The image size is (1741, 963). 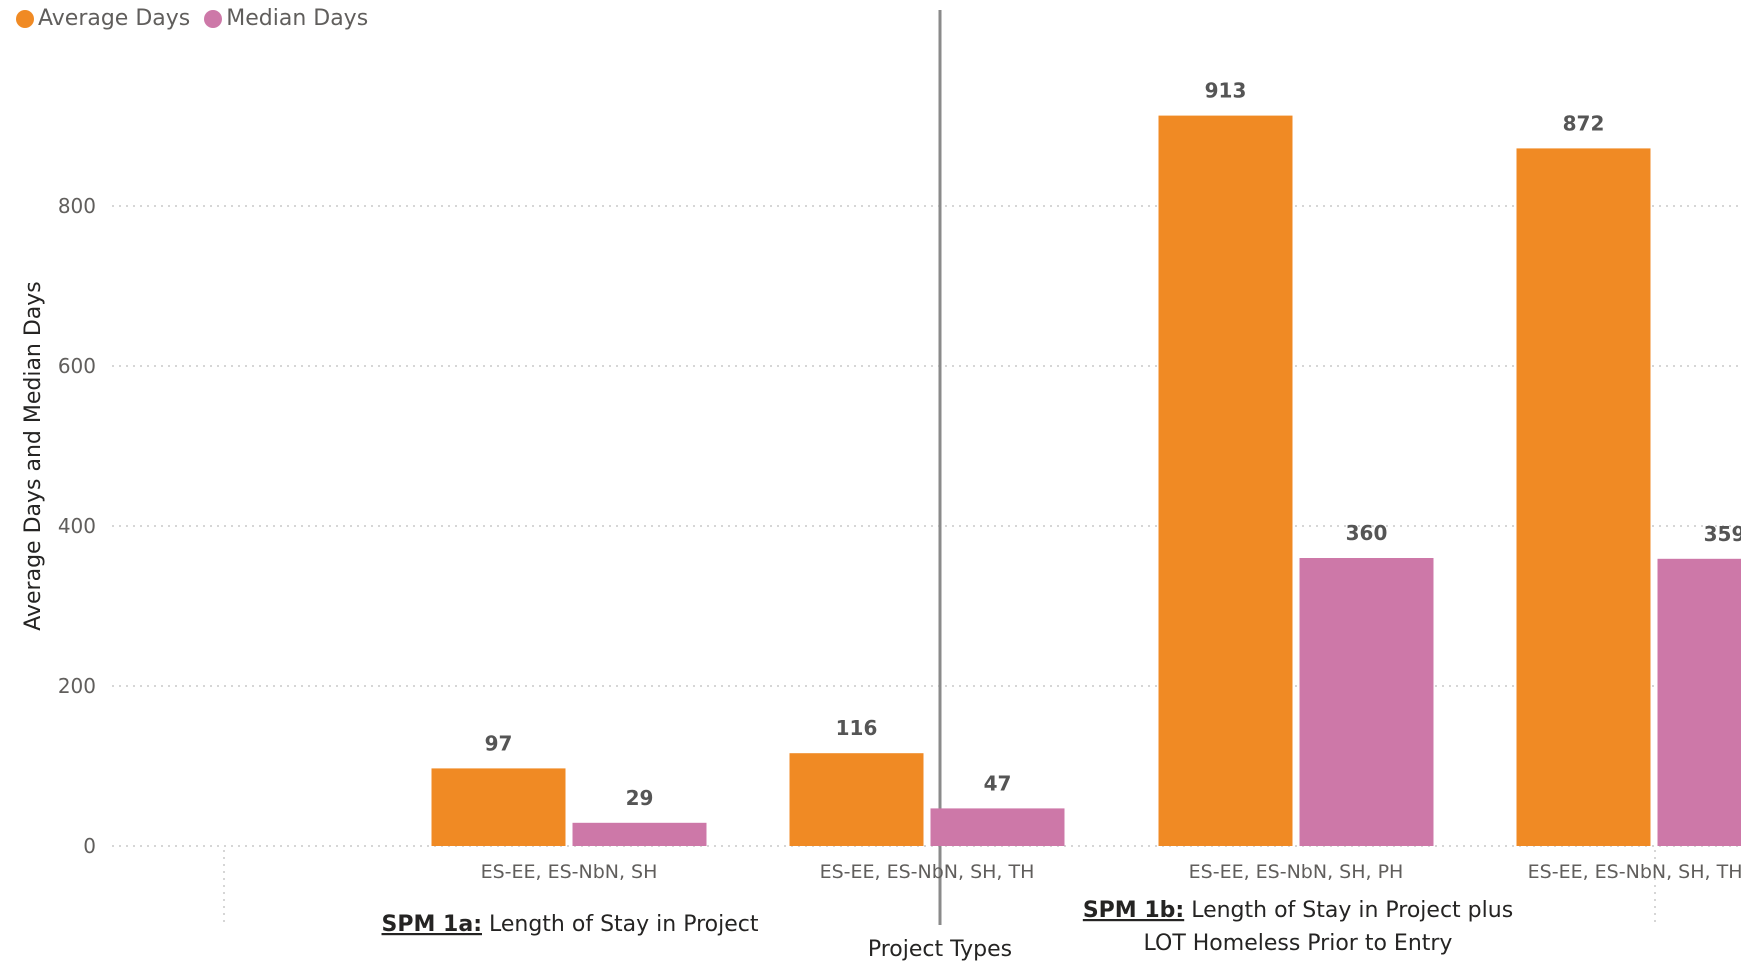 I want to click on y-tick-label-0: 0, so click(x=89, y=846).